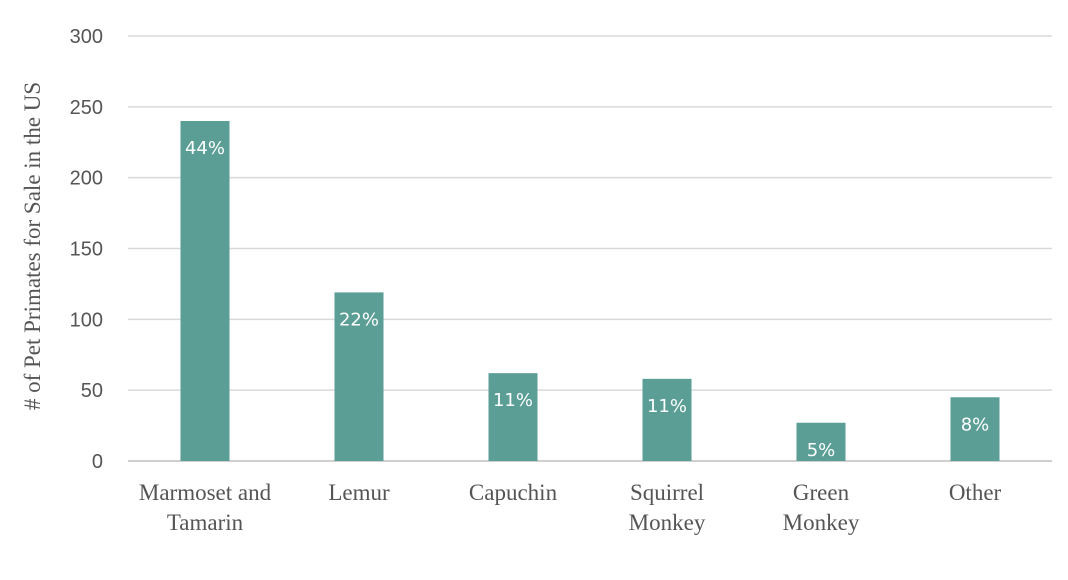 The width and height of the screenshot is (1068, 580). What do you see at coordinates (821, 507) in the screenshot?
I see `x-category-label: Green Monkey` at bounding box center [821, 507].